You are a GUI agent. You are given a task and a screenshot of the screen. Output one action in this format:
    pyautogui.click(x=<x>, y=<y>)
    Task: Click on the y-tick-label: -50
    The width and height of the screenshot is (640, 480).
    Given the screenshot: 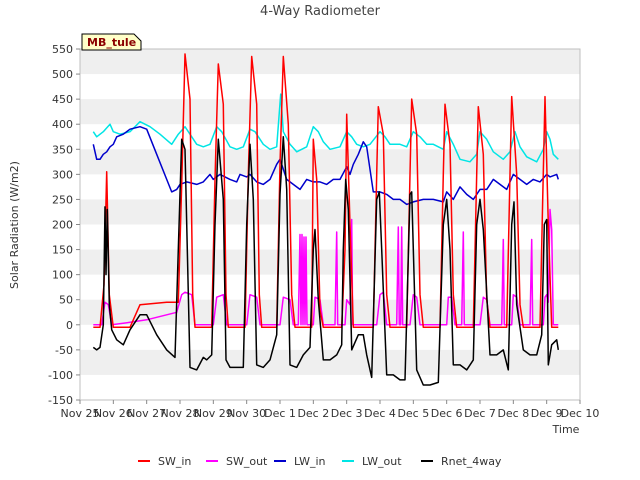 What is the action you would take?
    pyautogui.click(x=64, y=350)
    